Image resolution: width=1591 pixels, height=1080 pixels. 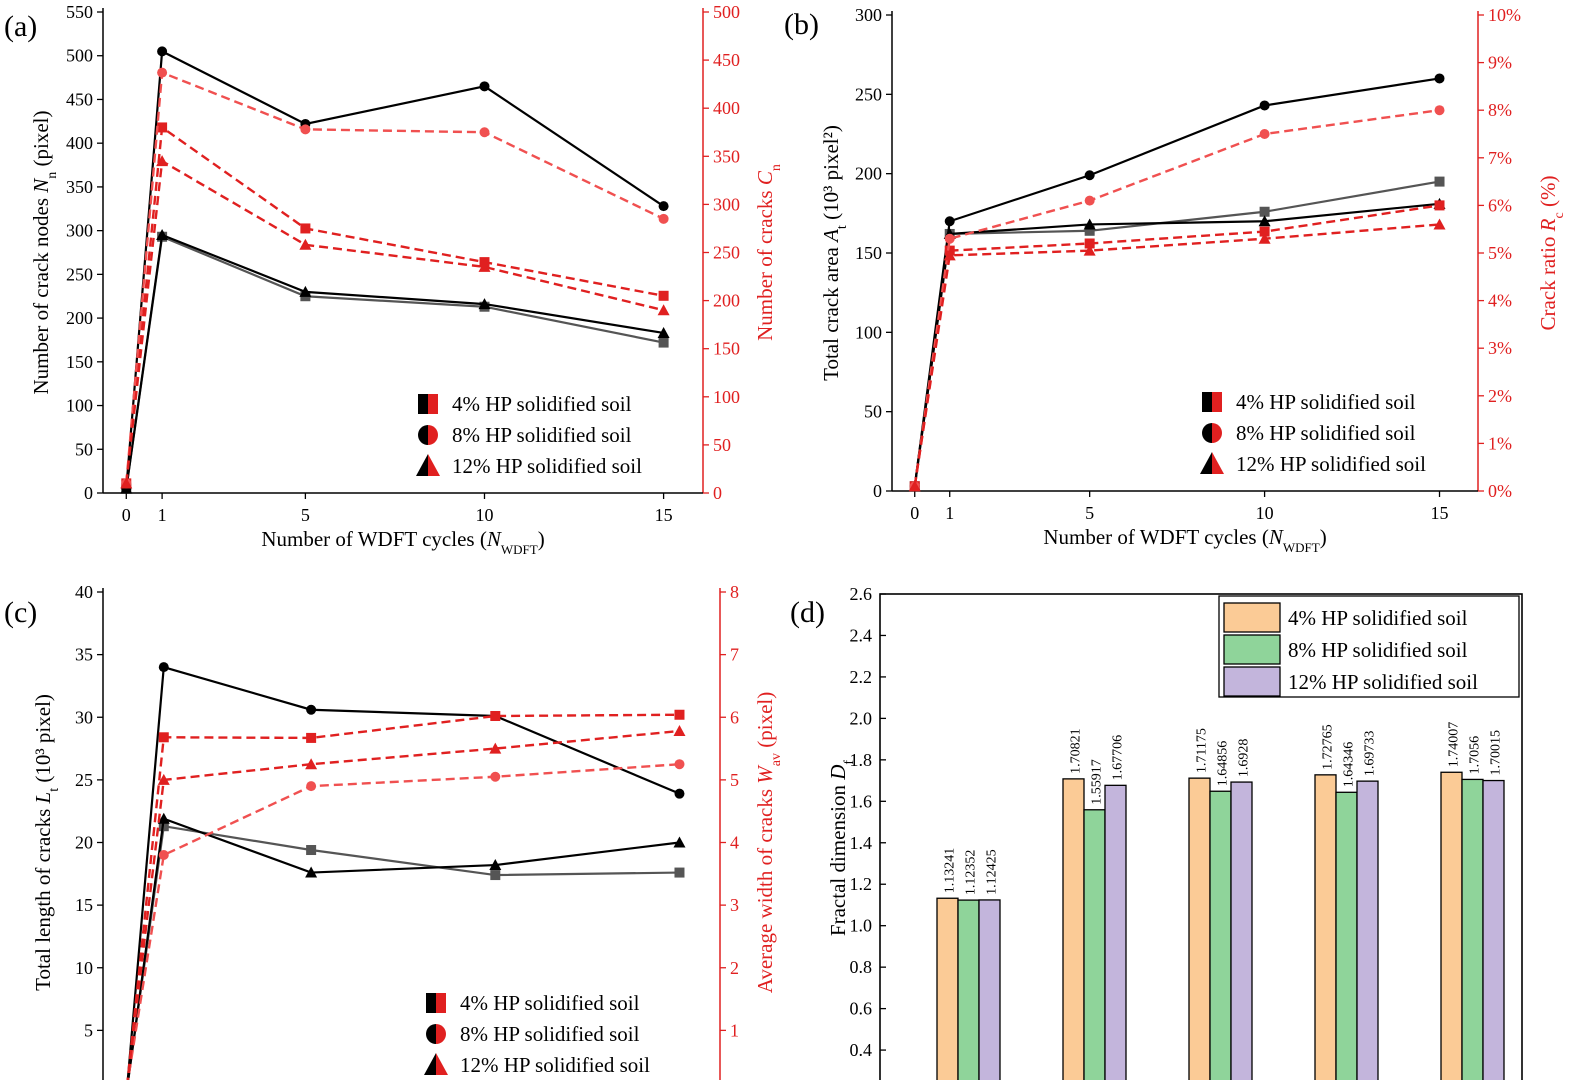 What do you see at coordinates (1475, 755) in the screenshot?
I see `bar-value-label-s1-g4: 1.7056` at bounding box center [1475, 755].